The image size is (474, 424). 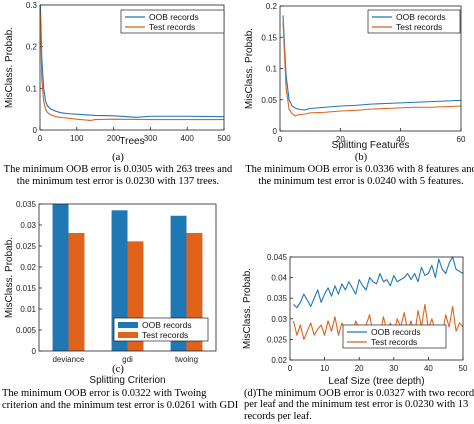 I want to click on x-tick-label: 500, so click(x=224, y=138).